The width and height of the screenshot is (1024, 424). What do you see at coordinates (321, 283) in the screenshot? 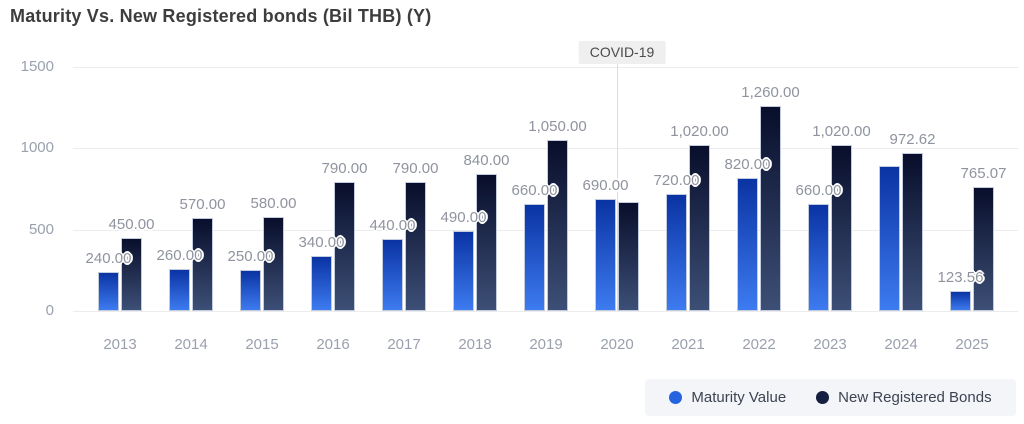
I see `bar-maturity-2016` at bounding box center [321, 283].